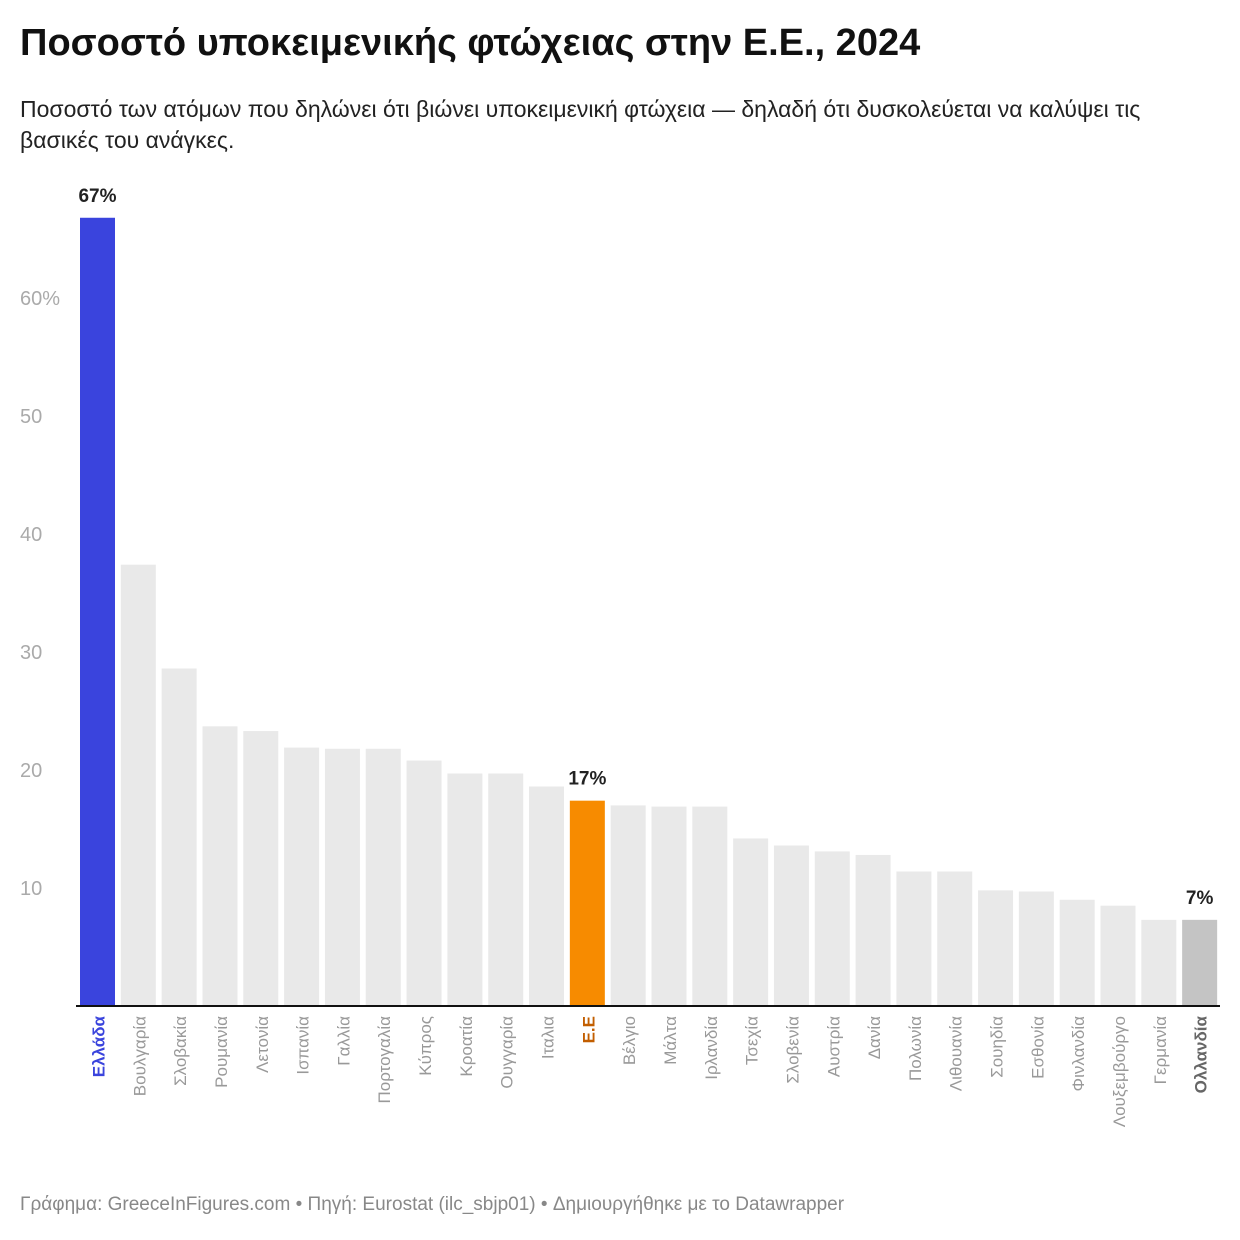  I want to click on x-tick-label: Φινλανδία, so click(1078, 1054).